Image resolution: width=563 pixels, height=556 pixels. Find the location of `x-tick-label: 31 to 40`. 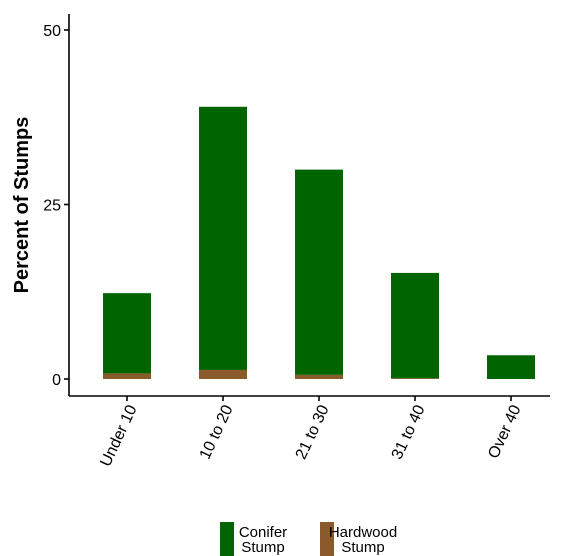

x-tick-label: 31 to 40 is located at coordinates (409, 432).